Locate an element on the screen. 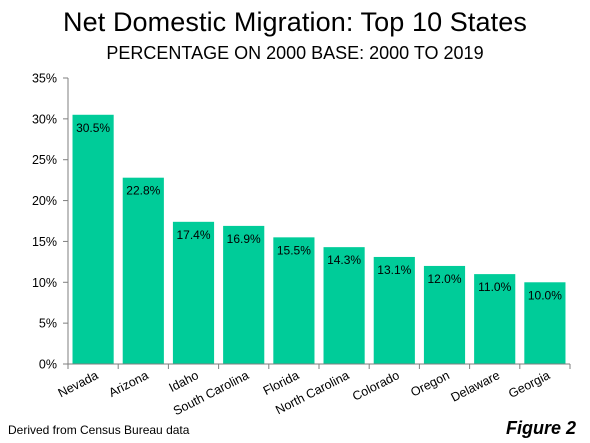 The image size is (590, 443). data-label: 22.8% is located at coordinates (143, 191).